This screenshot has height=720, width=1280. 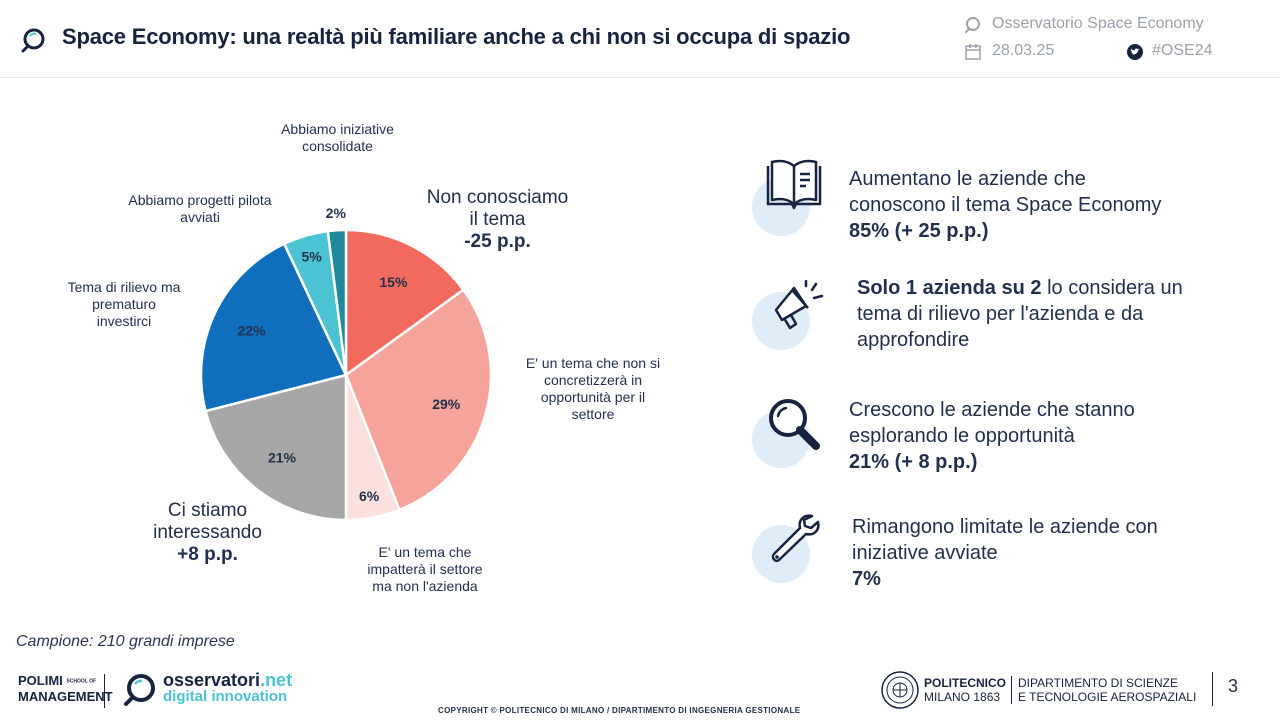 I want to click on twitter-icon, so click(x=1135, y=52).